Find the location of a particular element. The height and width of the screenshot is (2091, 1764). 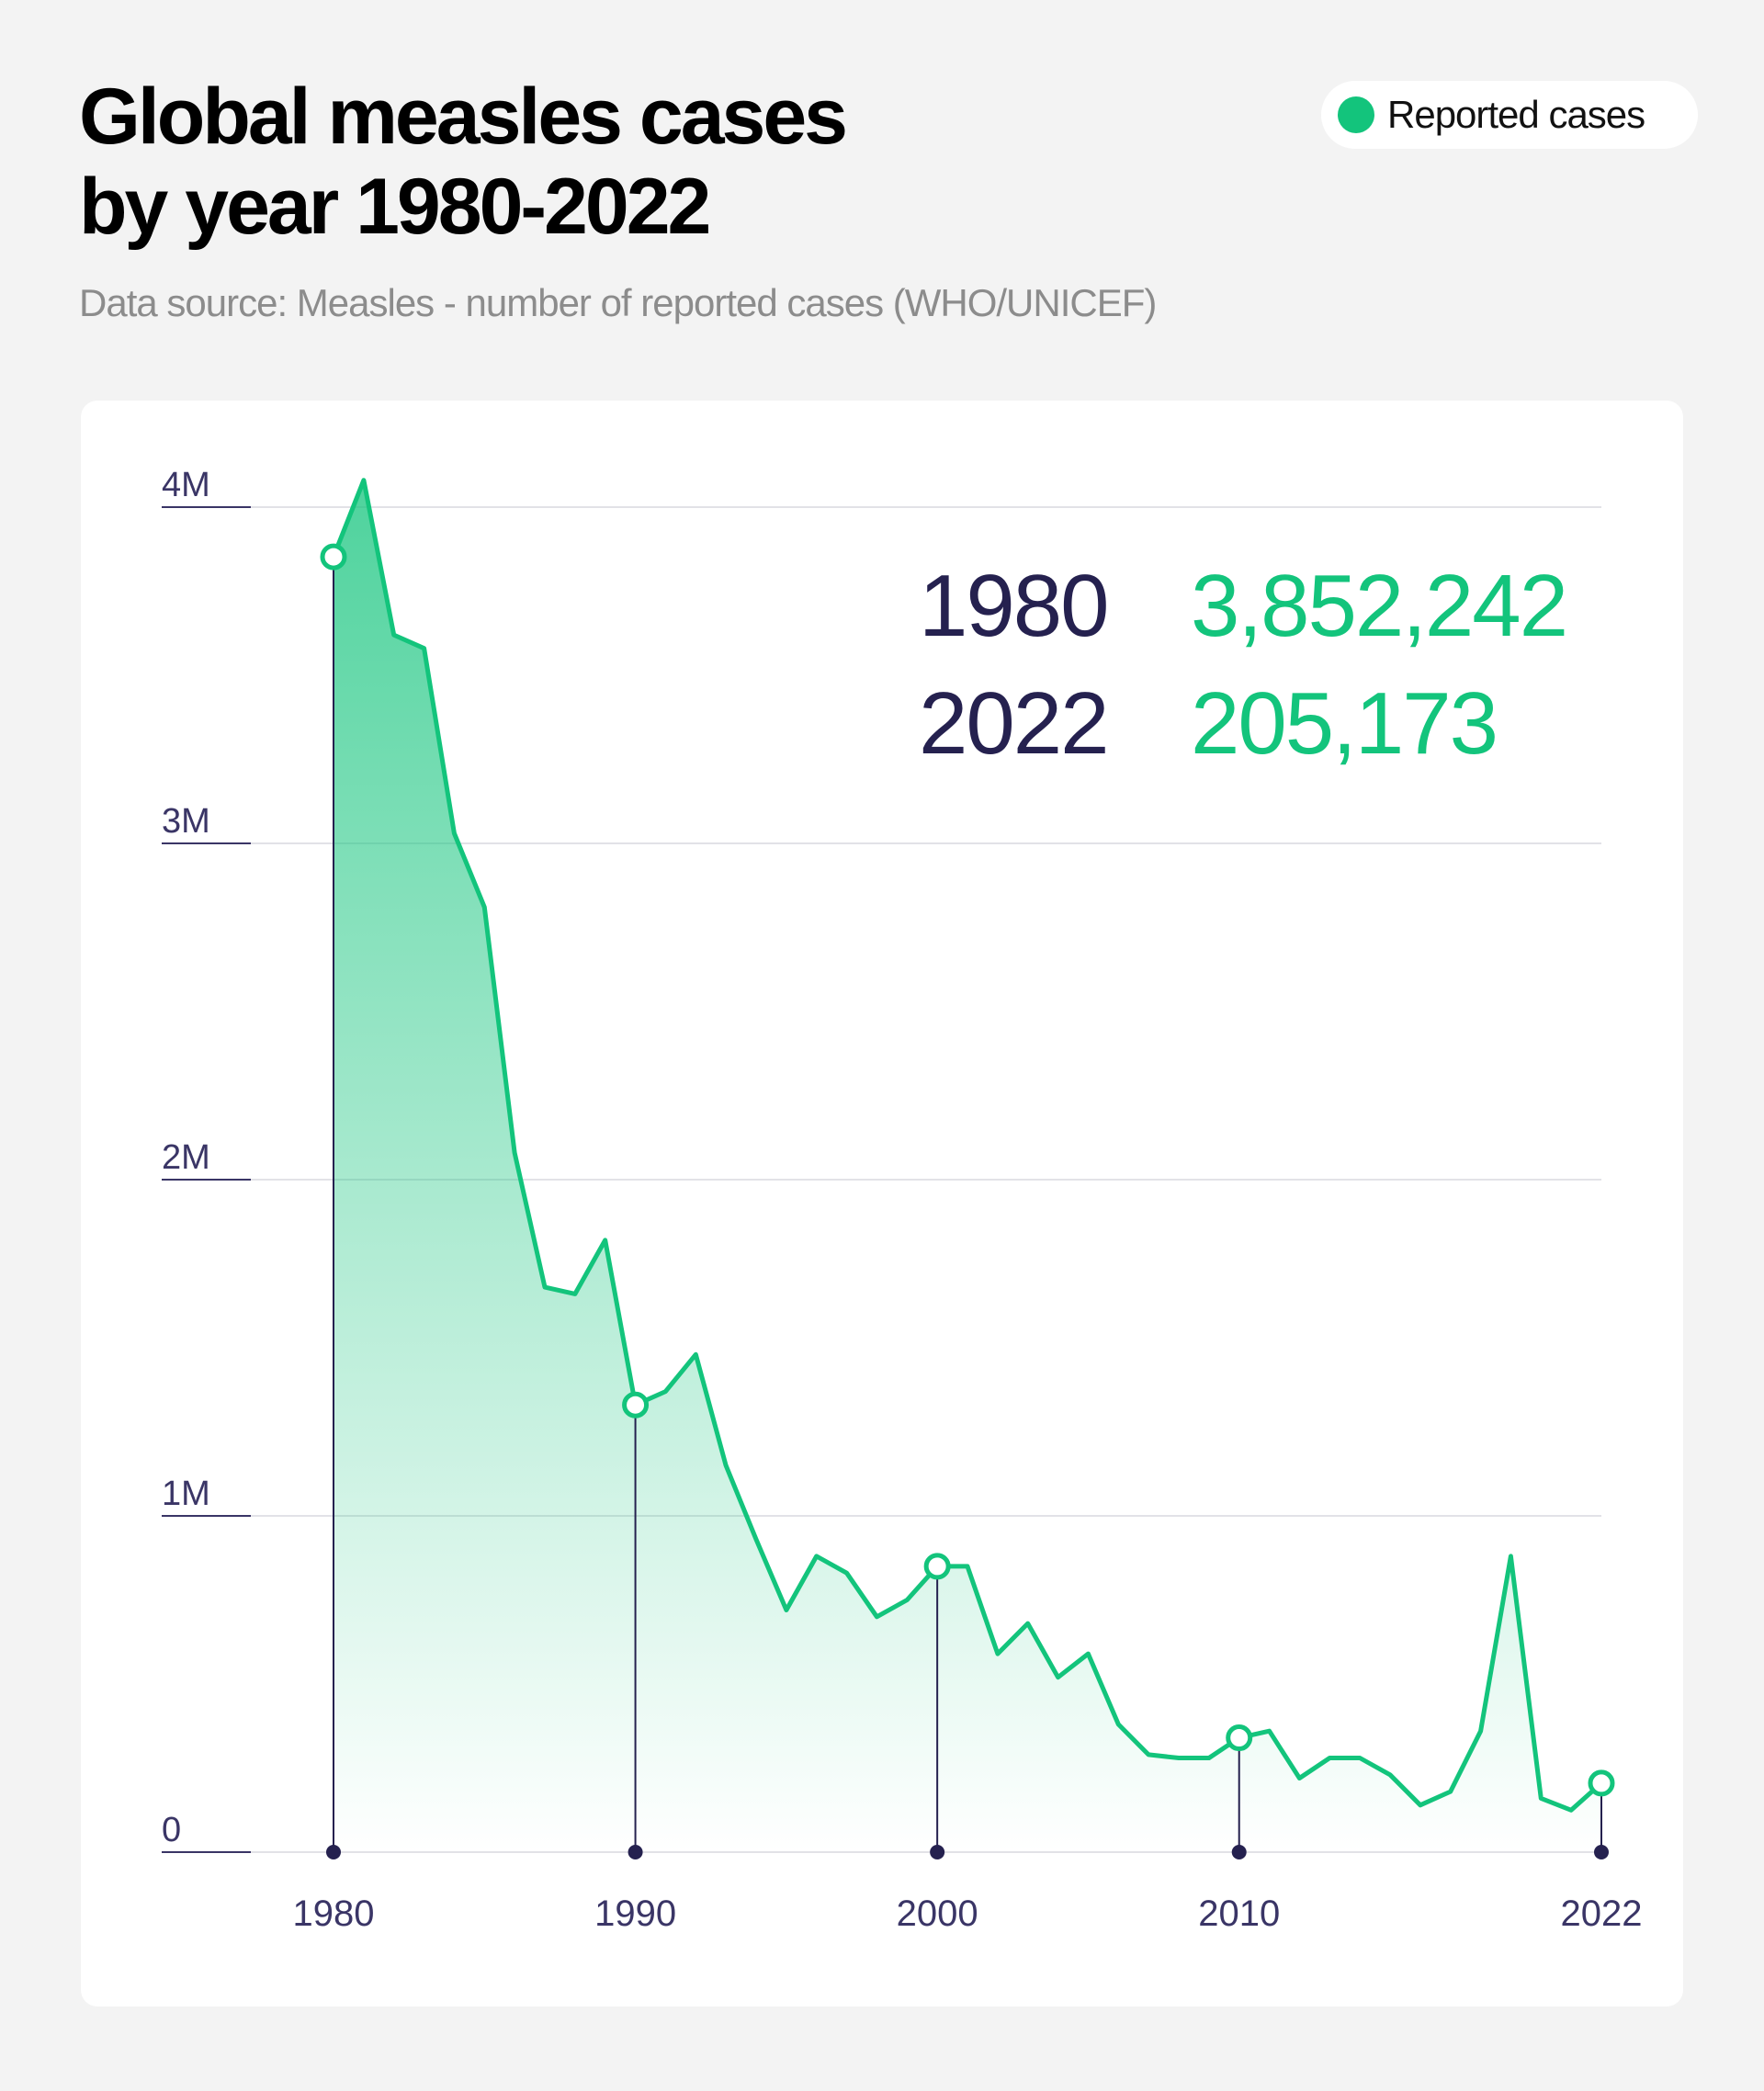

legend: Reported cases is located at coordinates (1510, 115).